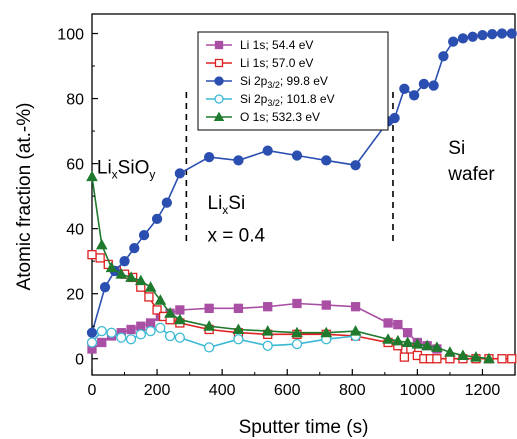 The height and width of the screenshot is (439, 517). I want to click on region-label: LixSi, so click(227, 205).